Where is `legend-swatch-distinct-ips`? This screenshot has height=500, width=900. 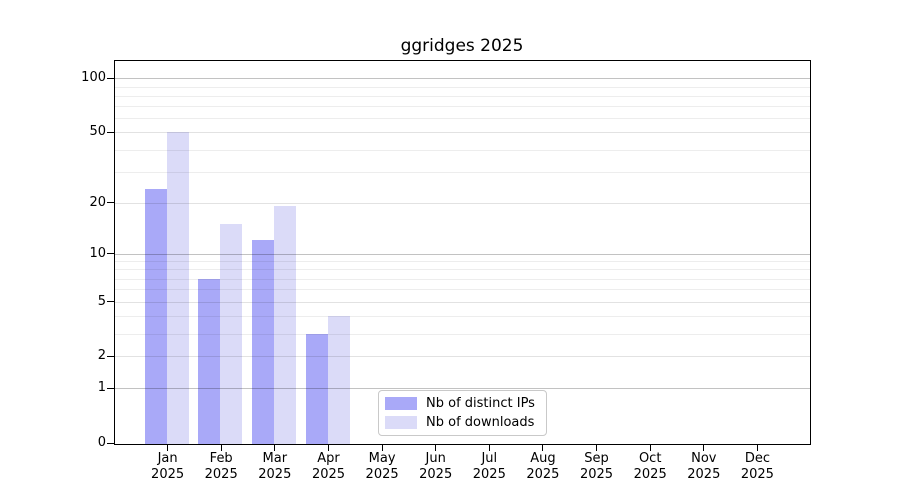
legend-swatch-distinct-ips is located at coordinates (401, 403).